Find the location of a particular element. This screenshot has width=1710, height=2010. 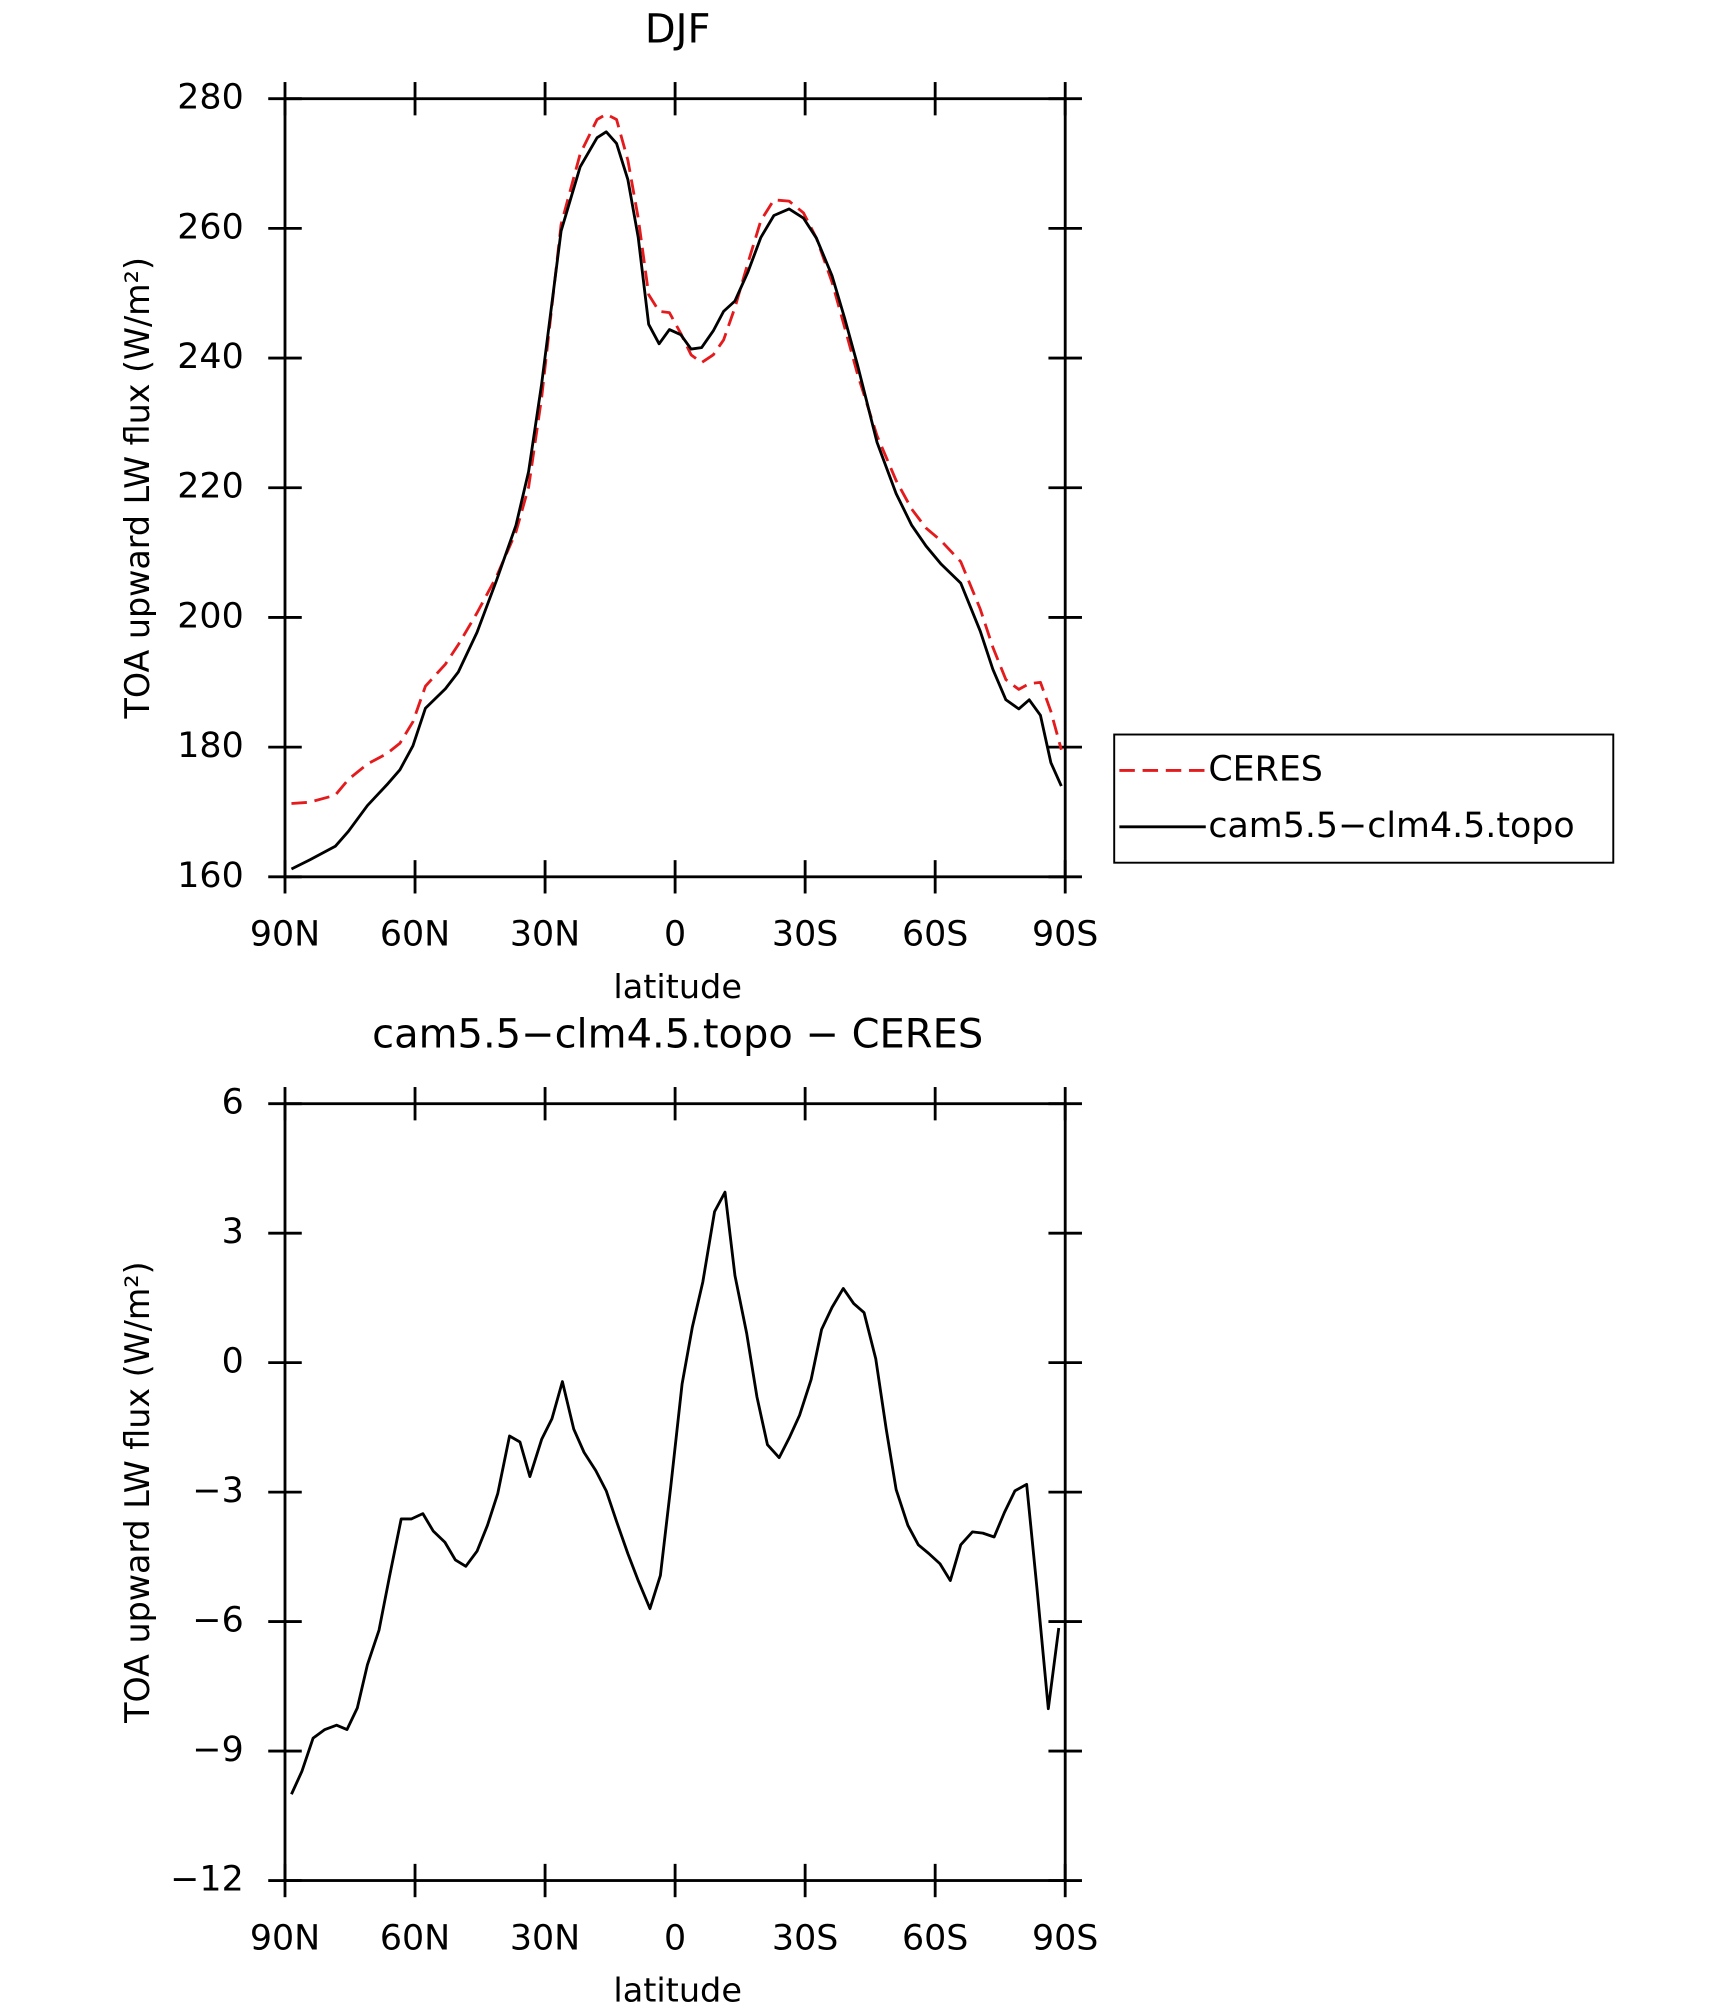

y-tick-label: 160 is located at coordinates (210, 876).